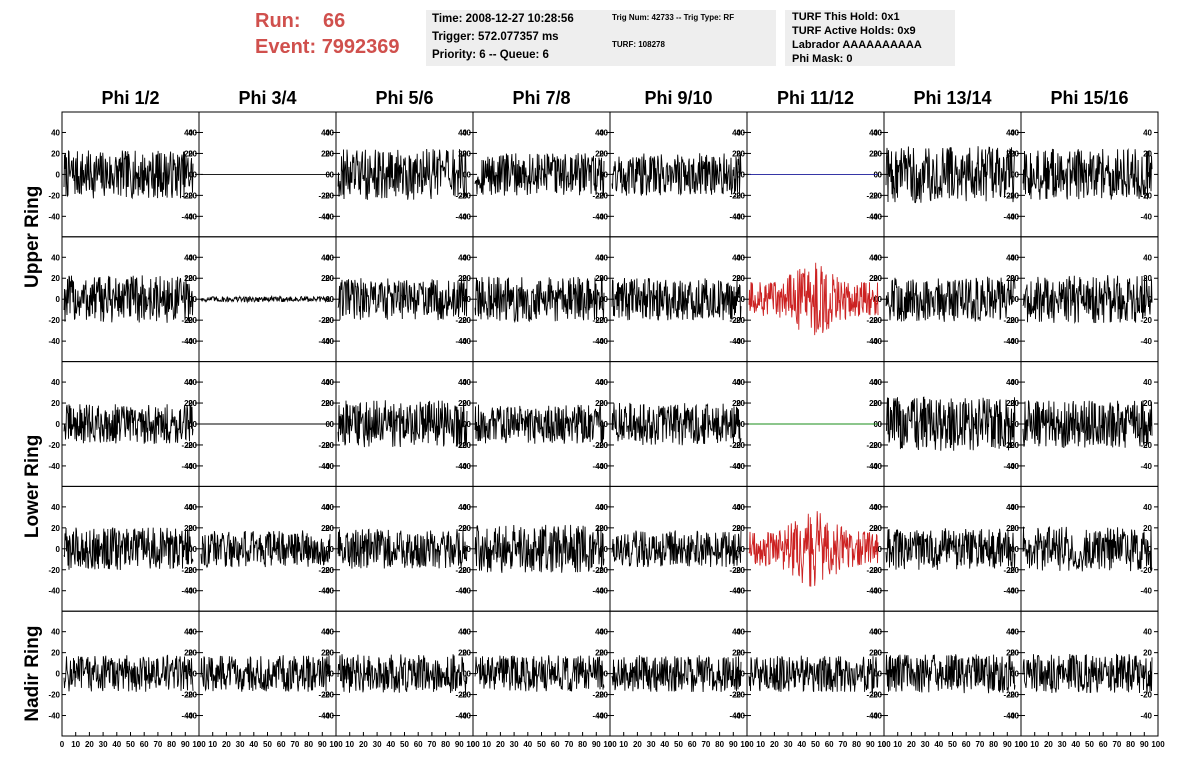 The image size is (1196, 772). What do you see at coordinates (199, 744) in the screenshot?
I see `x-tick-label: 0` at bounding box center [199, 744].